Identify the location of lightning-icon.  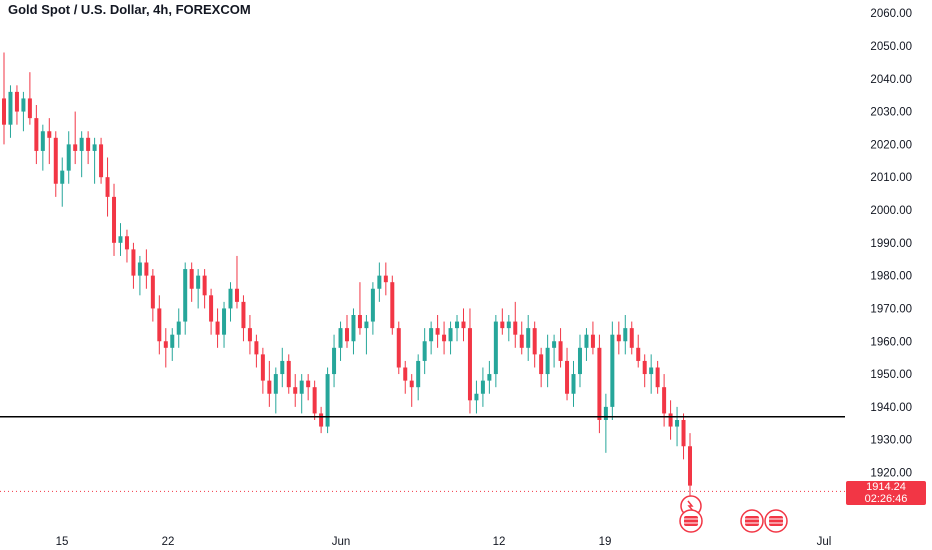
(691, 506).